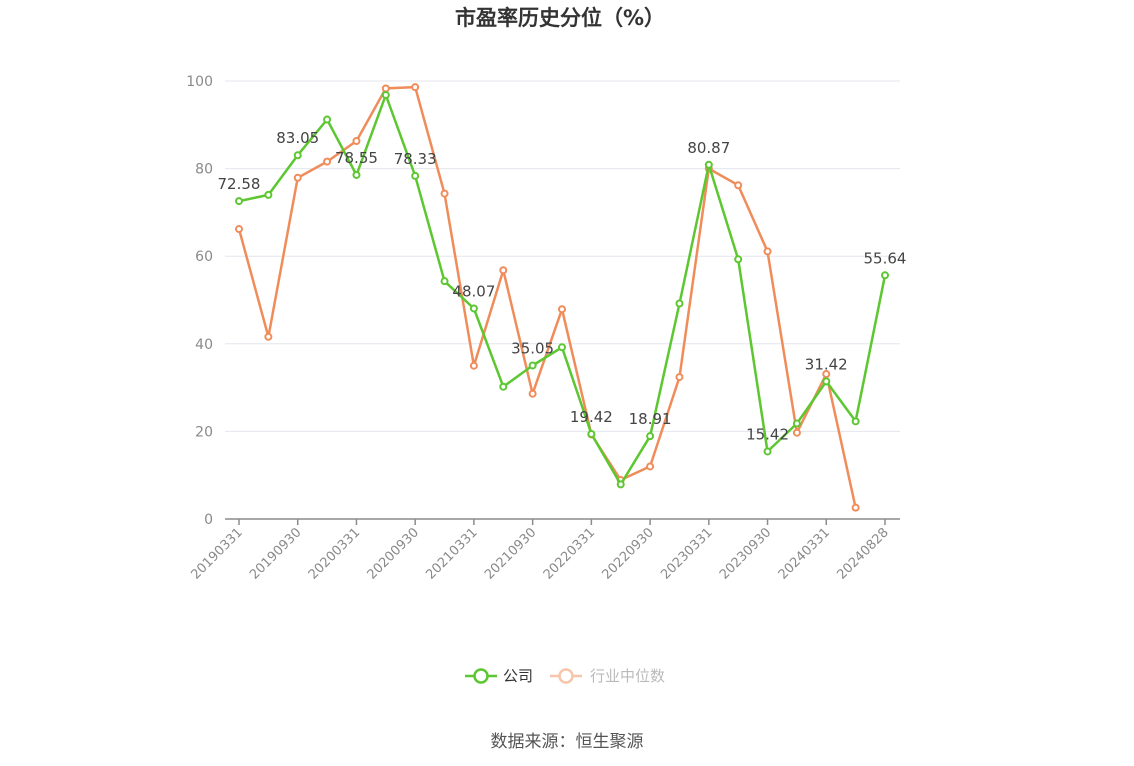 The image size is (1134, 766). I want to click on data-label: 31.42, so click(826, 364).